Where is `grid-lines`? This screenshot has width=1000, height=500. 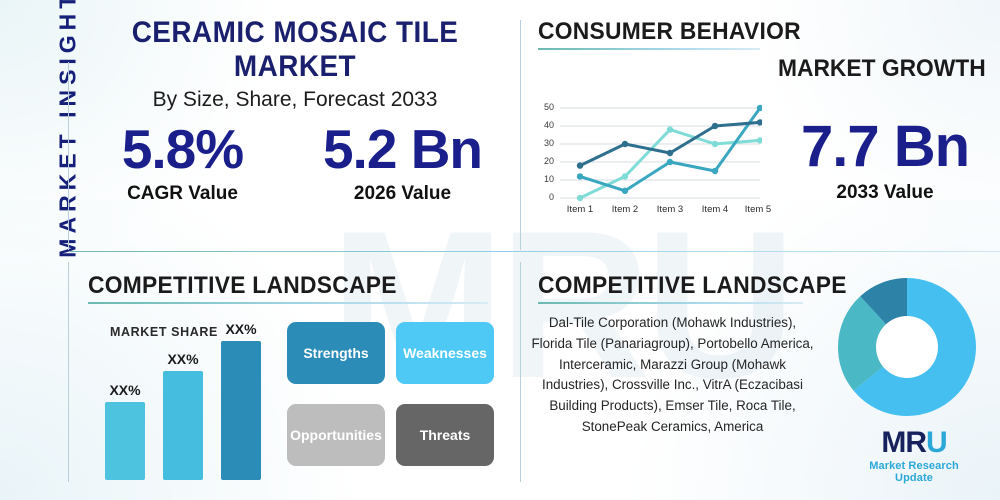
grid-lines is located at coordinates (660, 153).